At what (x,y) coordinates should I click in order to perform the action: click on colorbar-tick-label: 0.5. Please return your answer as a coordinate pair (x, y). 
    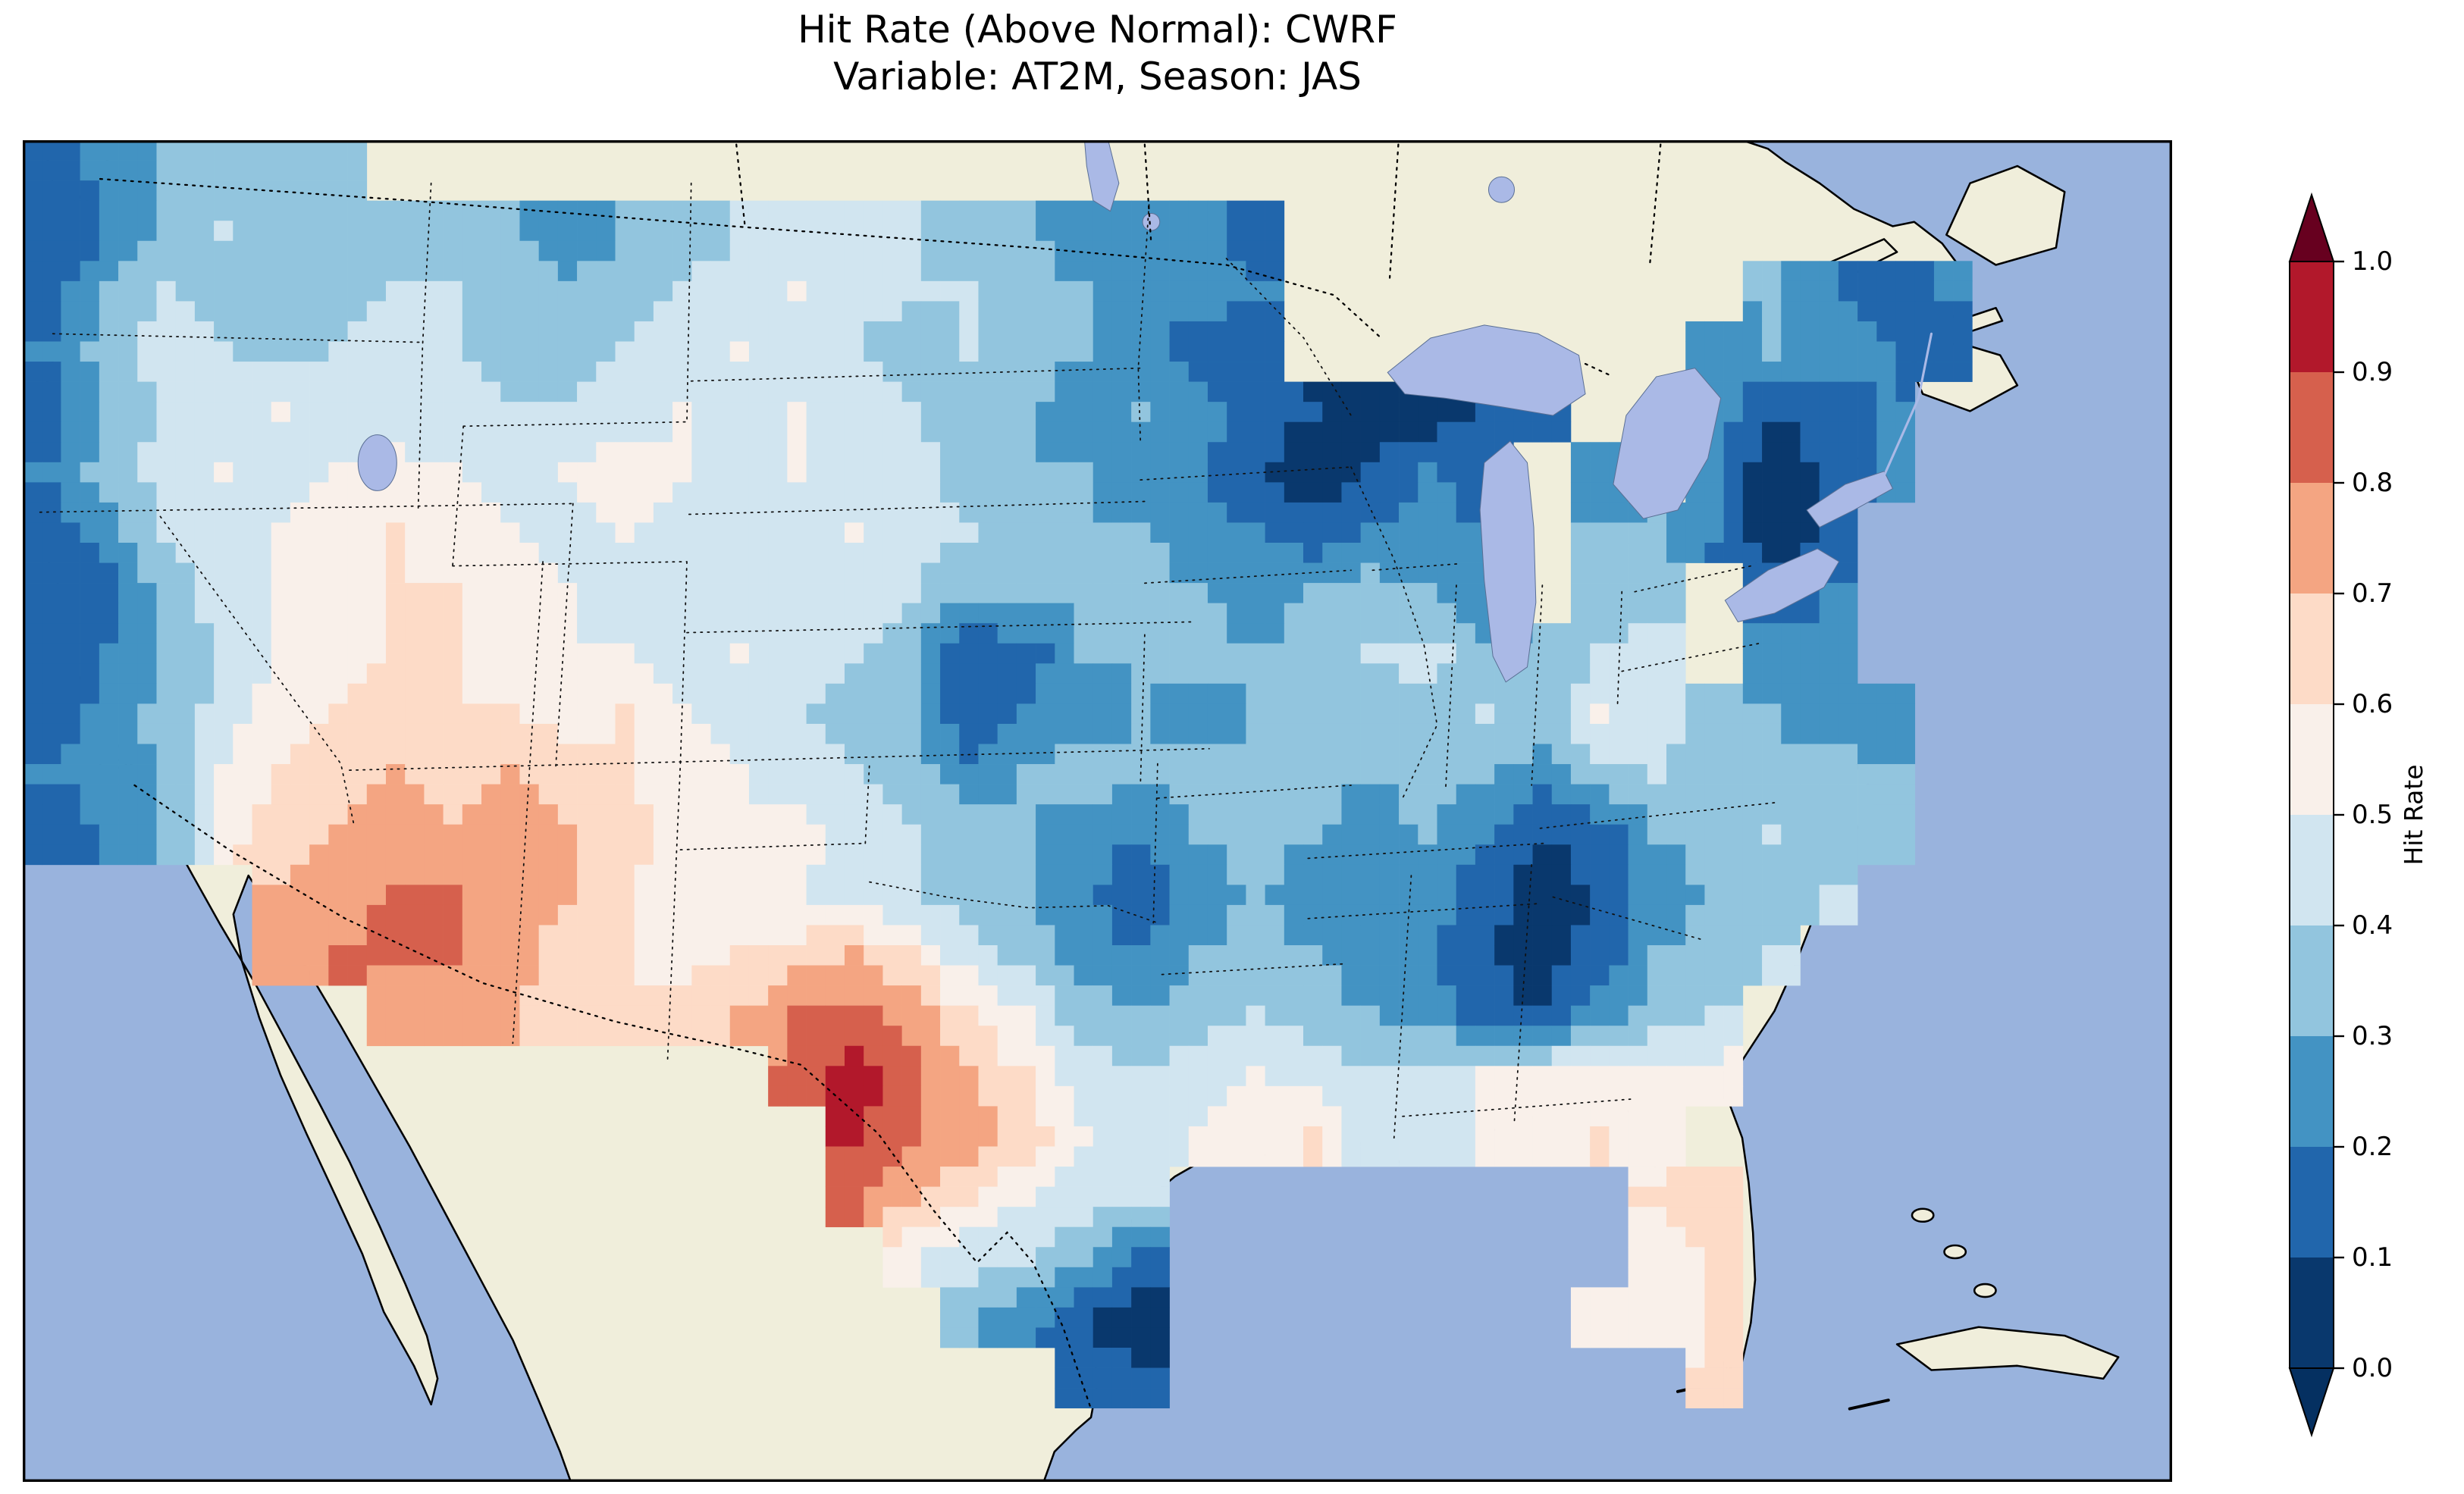
    Looking at the image, I should click on (2372, 815).